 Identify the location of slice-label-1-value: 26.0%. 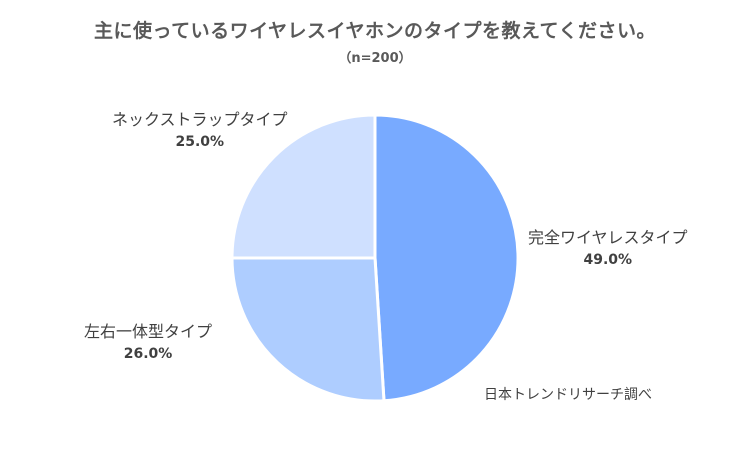
(148, 354).